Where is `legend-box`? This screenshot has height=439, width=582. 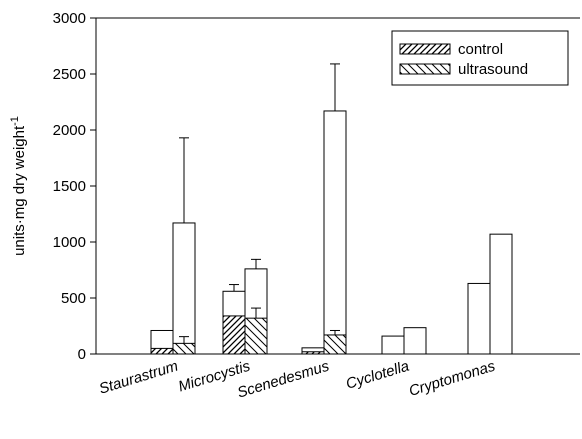
legend-box is located at coordinates (480, 58).